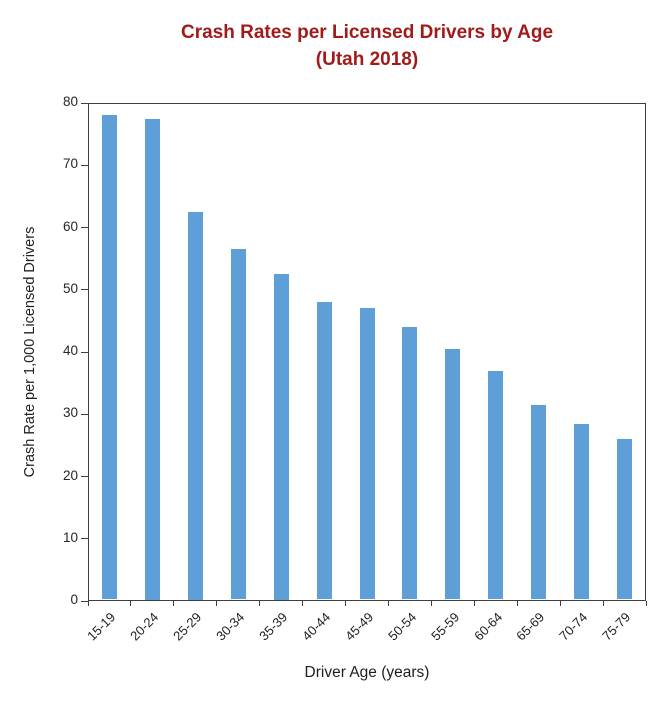  I want to click on x-tick-label: 55-59, so click(444, 626).